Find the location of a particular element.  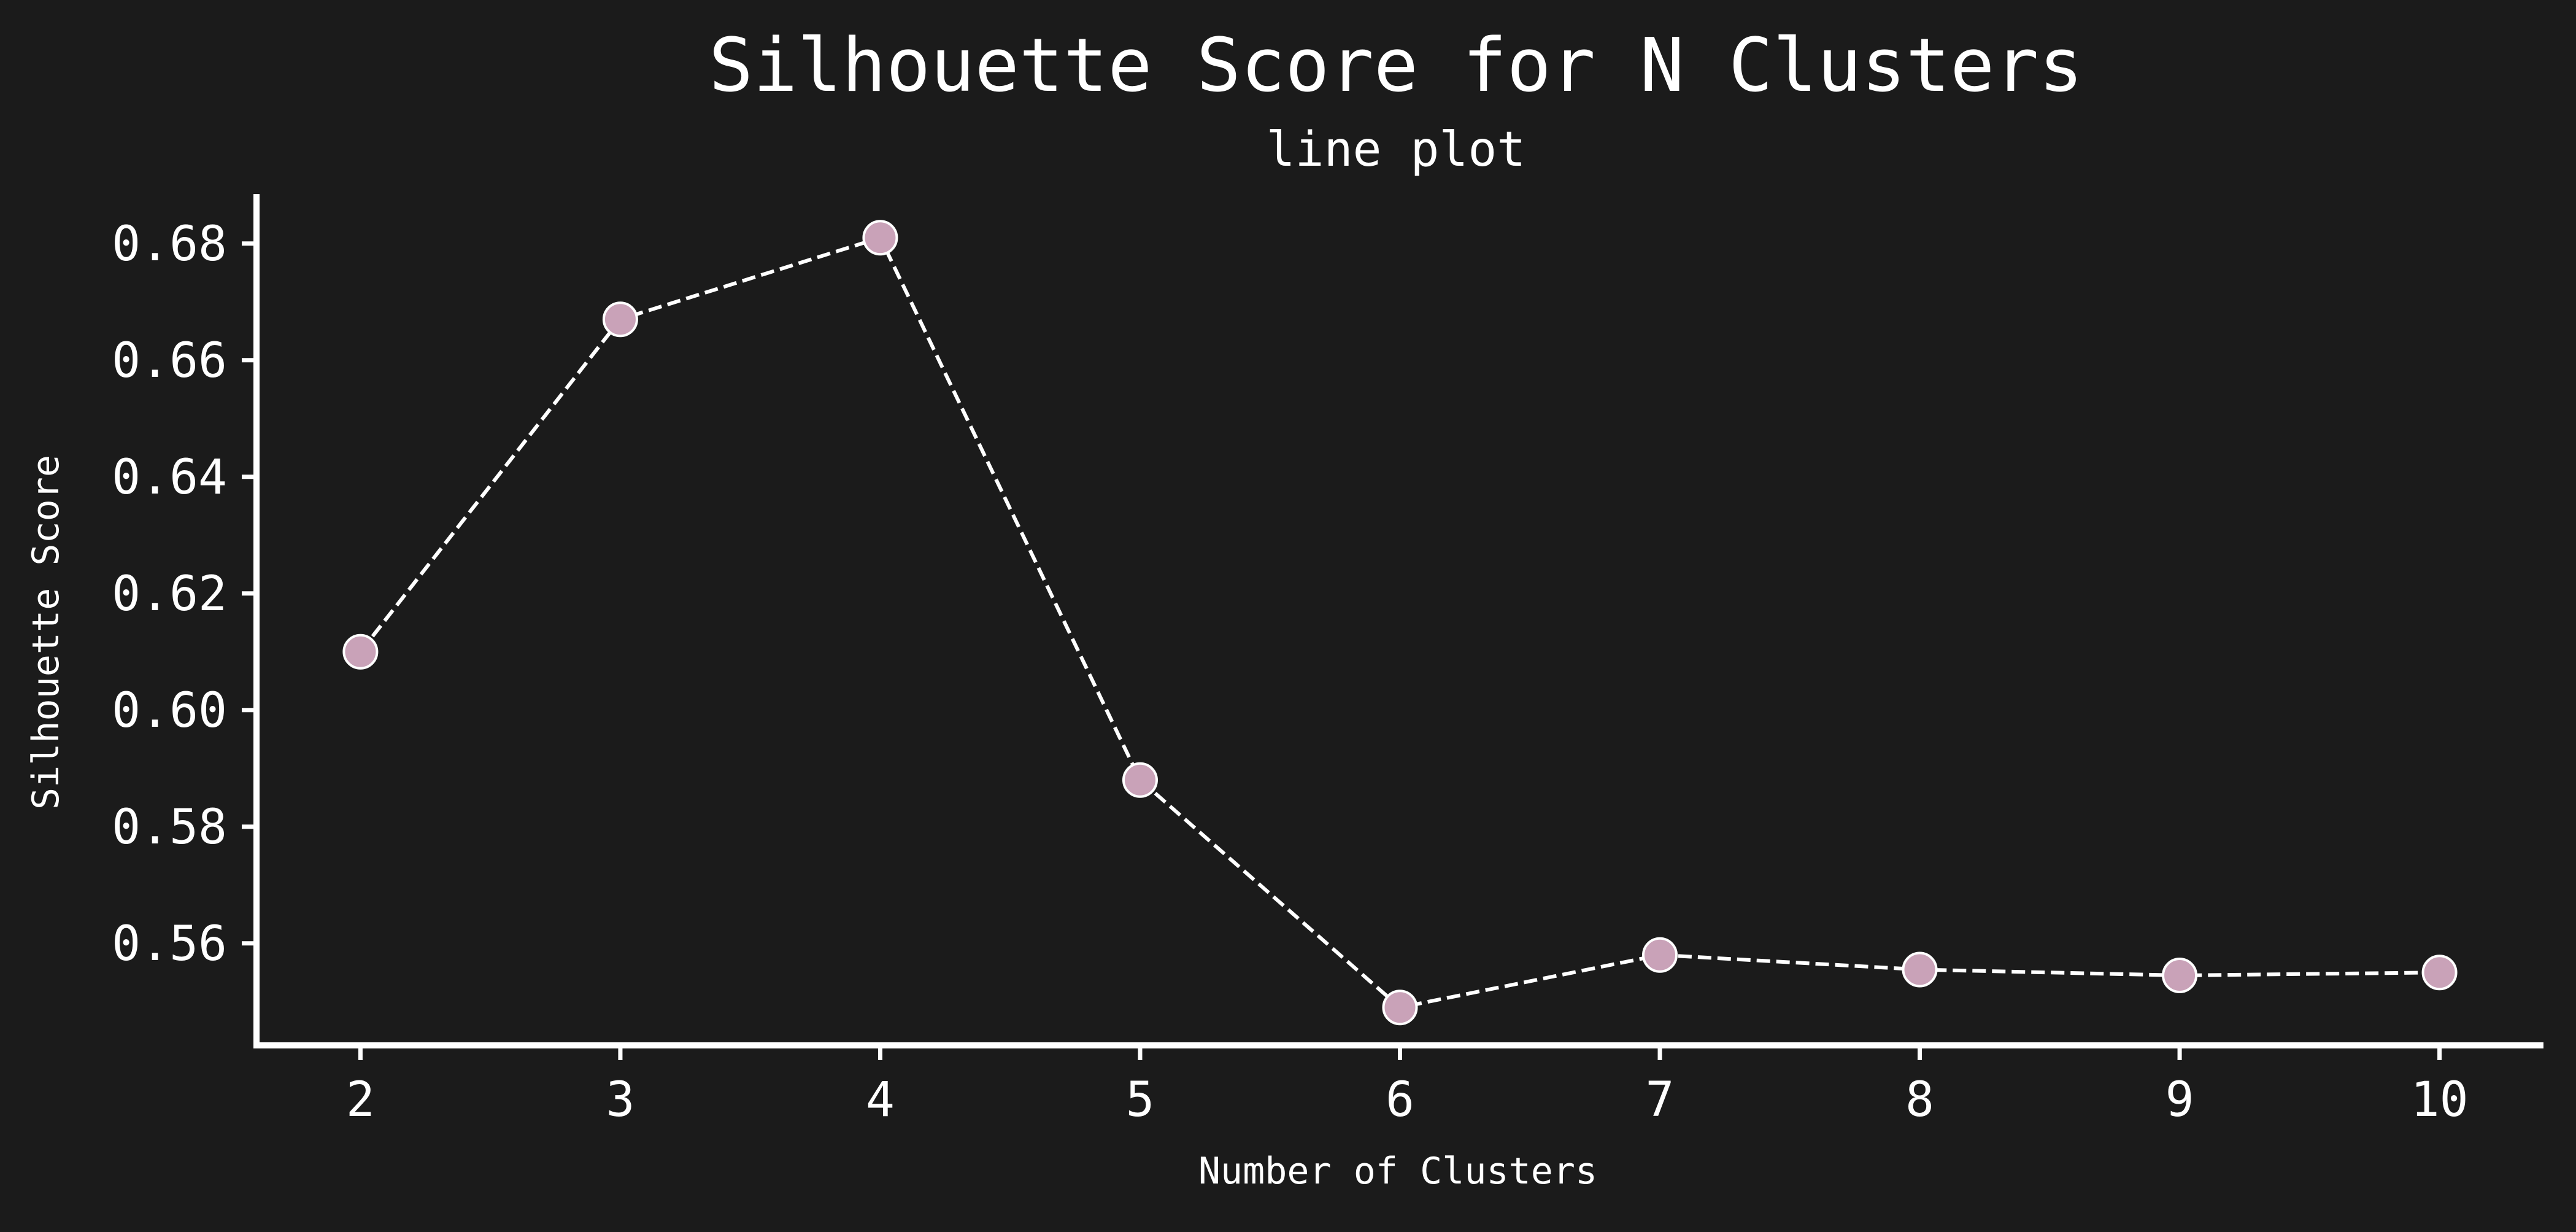

y-tick-label: 0.66 is located at coordinates (169, 361).